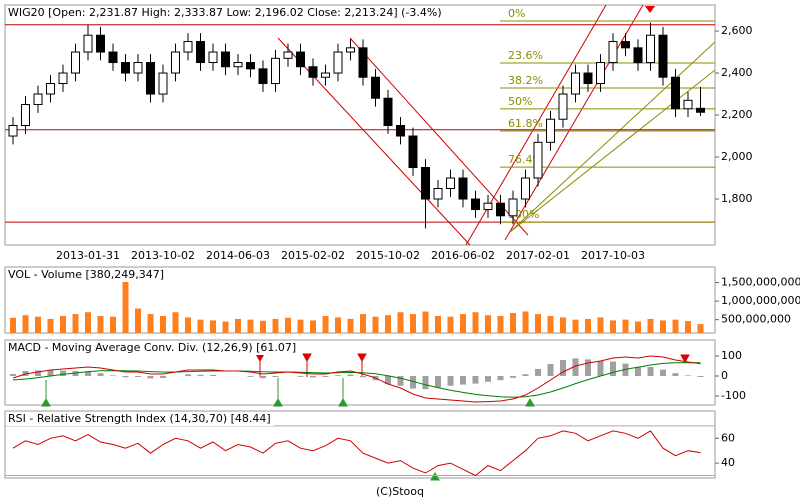 This screenshot has height=500, width=800. What do you see at coordinates (388, 255) in the screenshot?
I see `x-tick-label: 2015-10-02` at bounding box center [388, 255].